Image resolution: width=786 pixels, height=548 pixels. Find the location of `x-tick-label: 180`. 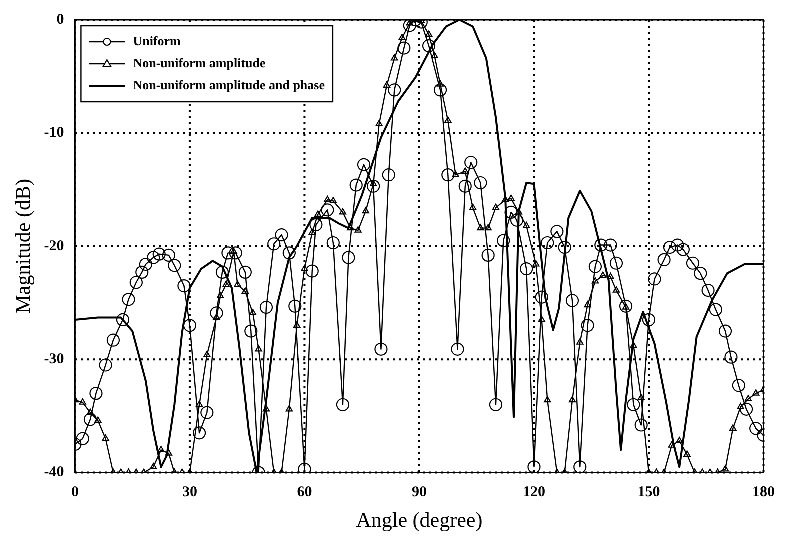

x-tick-label: 180 is located at coordinates (763, 492).